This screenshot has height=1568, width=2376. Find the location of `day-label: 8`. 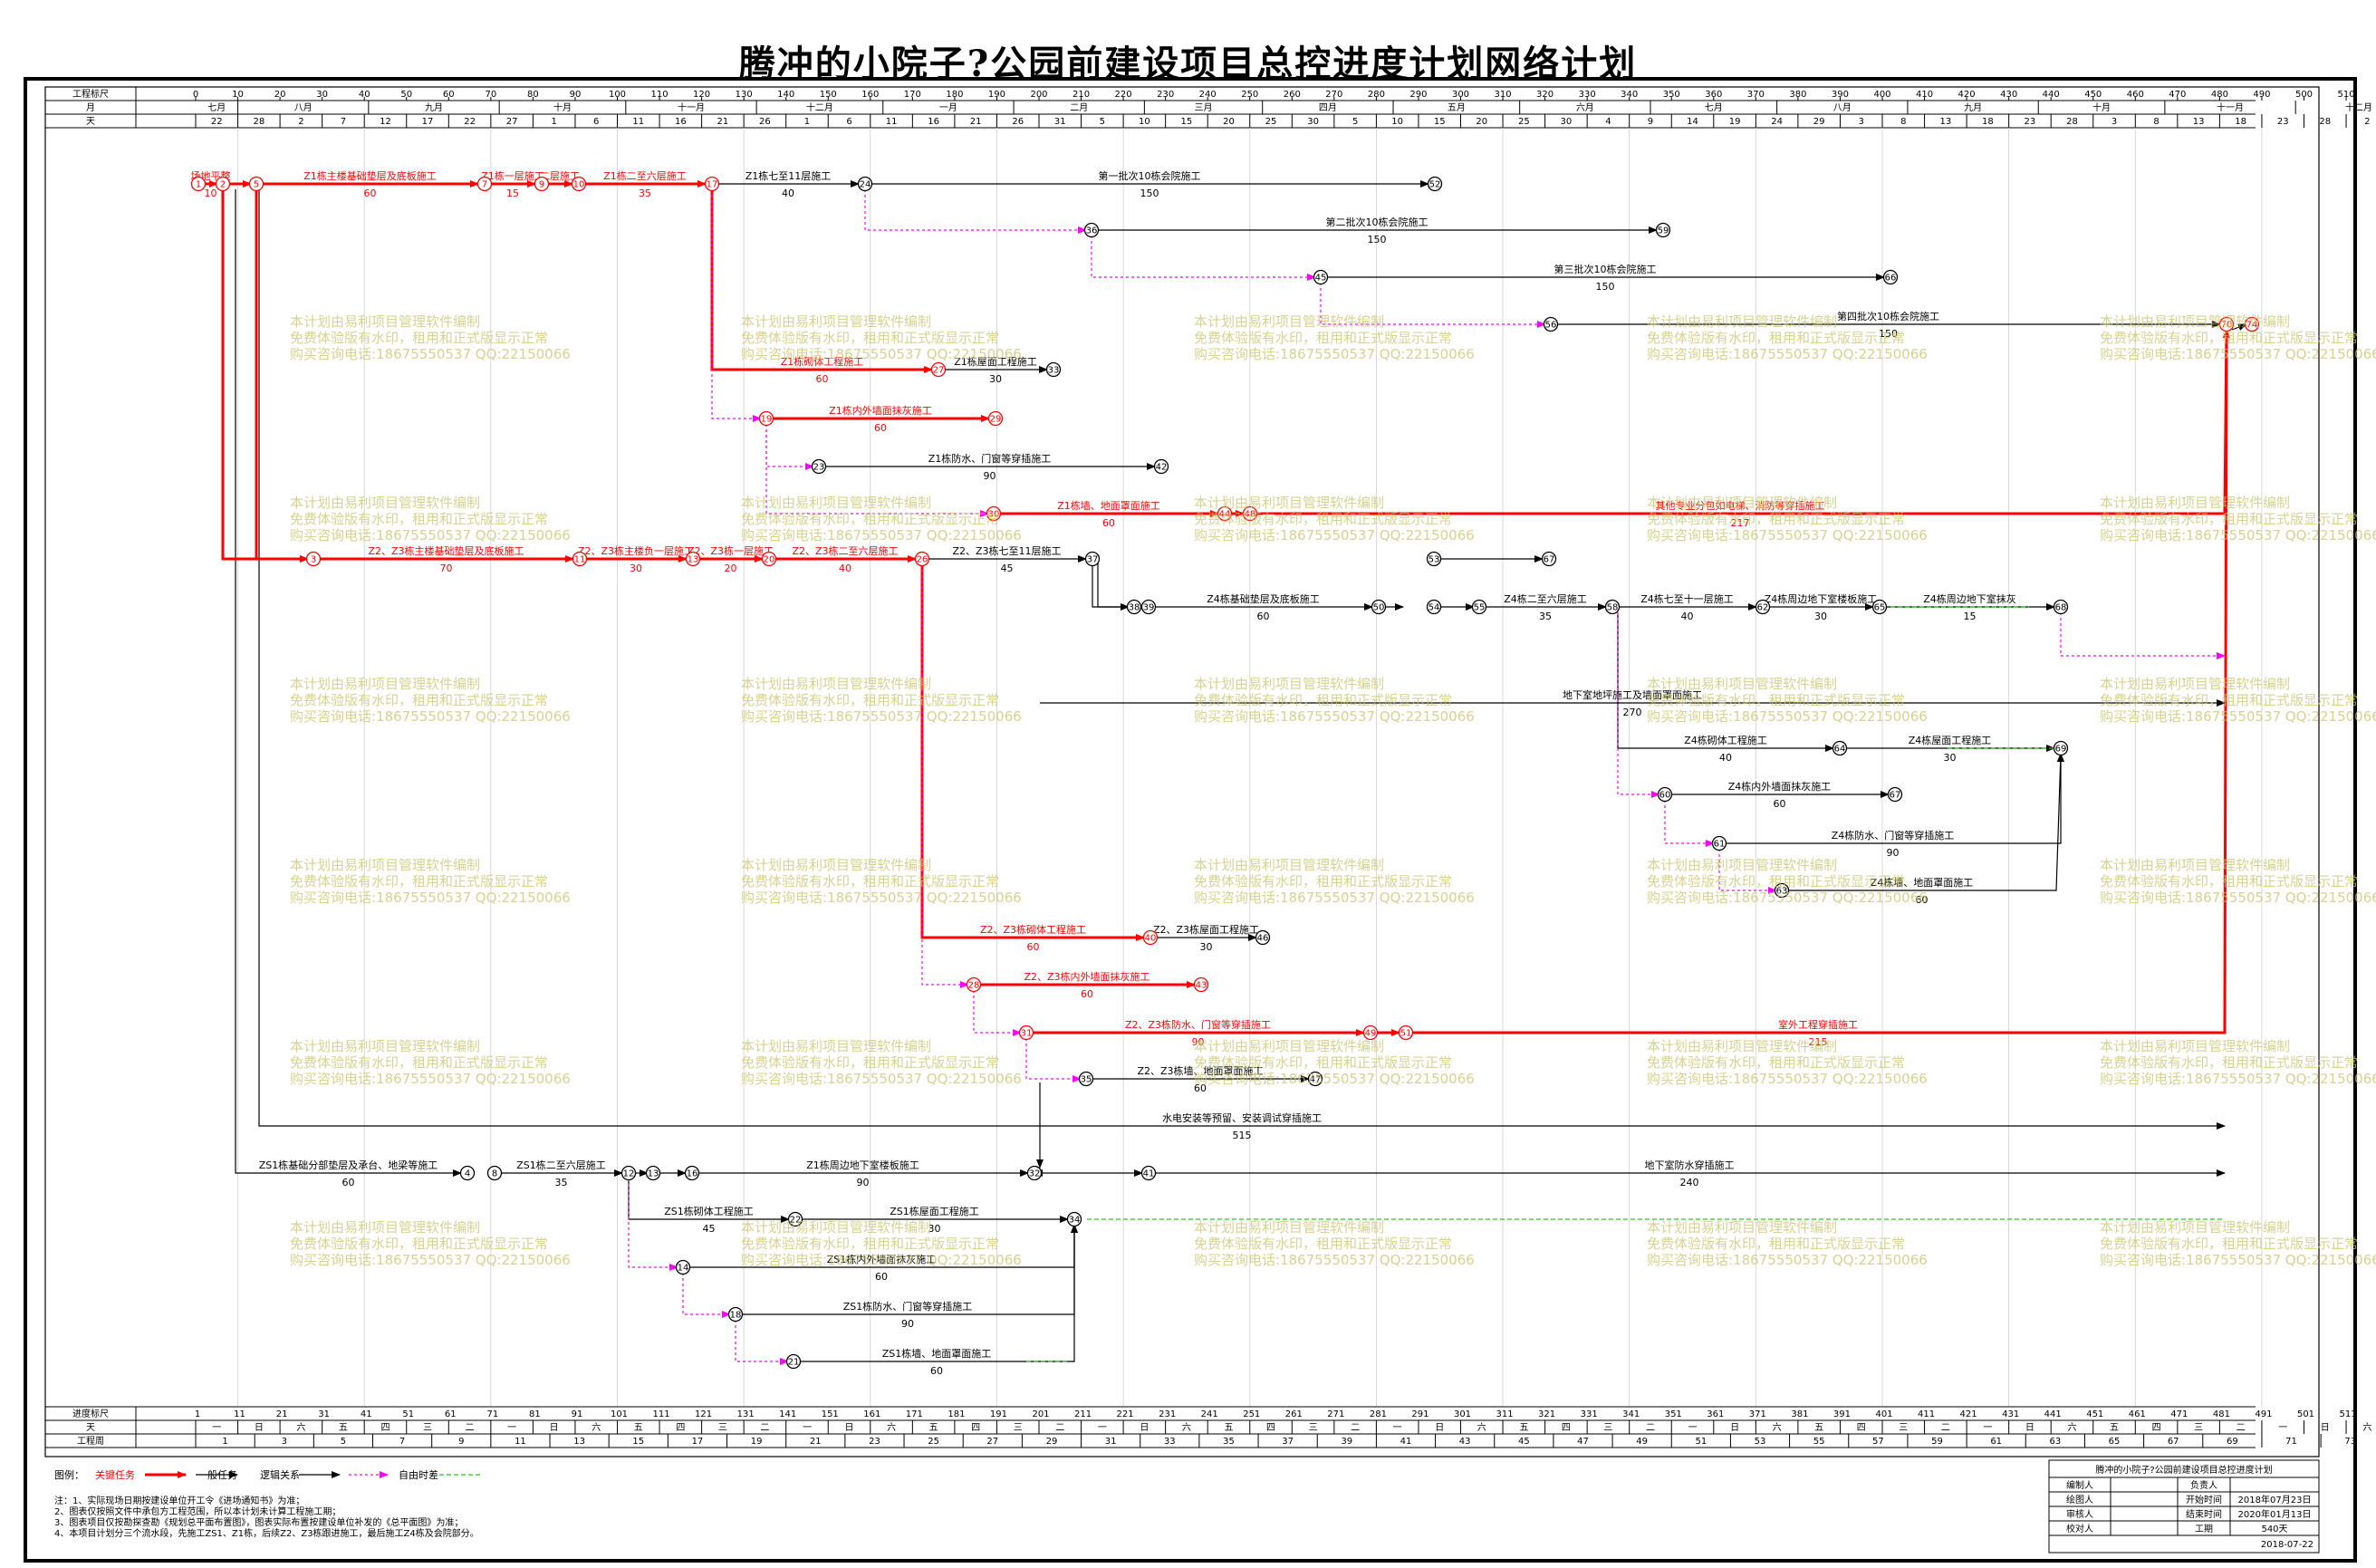

day-label: 8 is located at coordinates (1903, 122).